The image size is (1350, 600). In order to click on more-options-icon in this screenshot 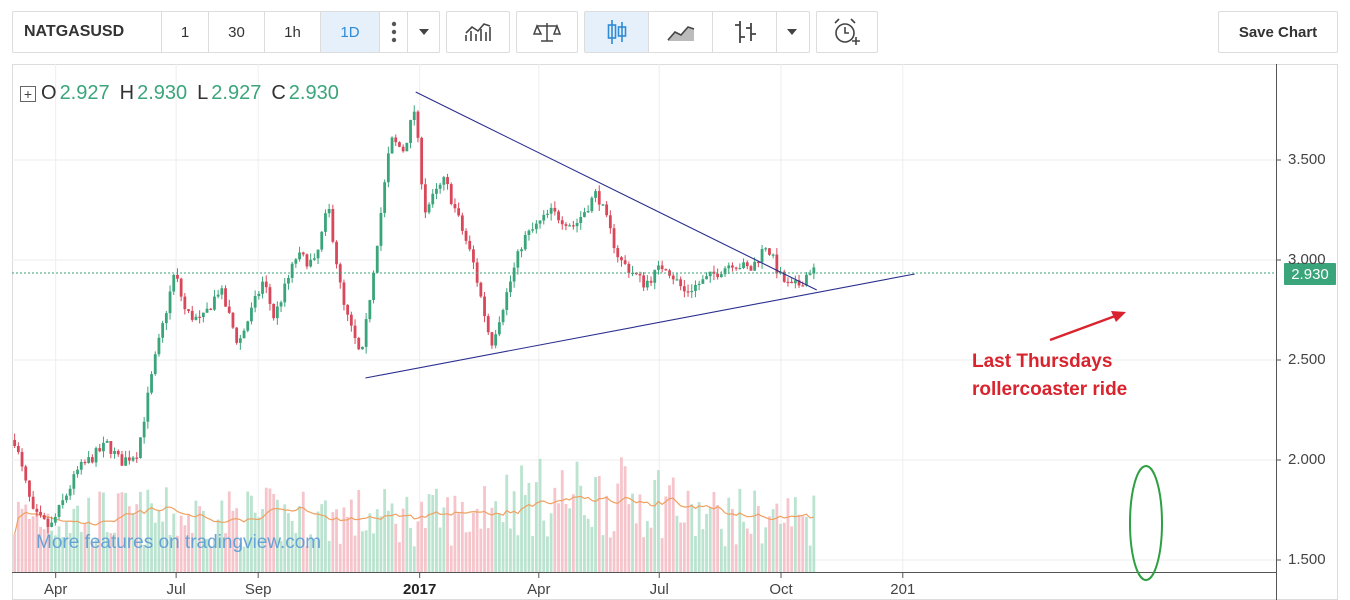, I will do `click(394, 32)`.